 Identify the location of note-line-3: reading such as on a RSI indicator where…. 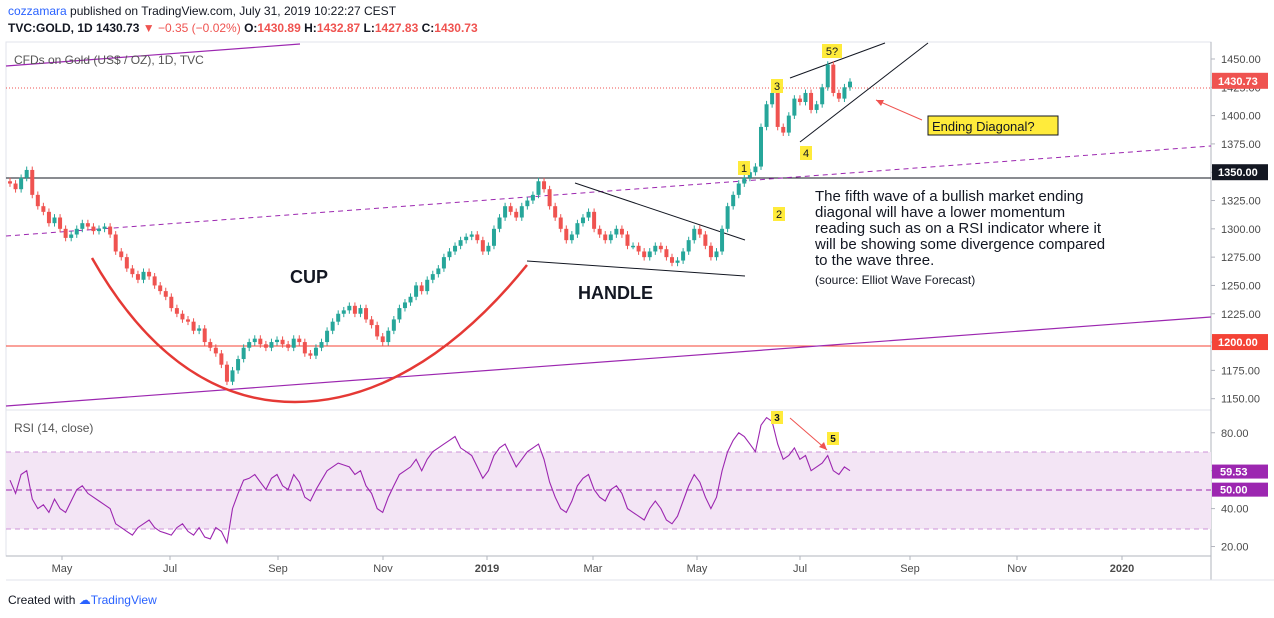
(958, 228).